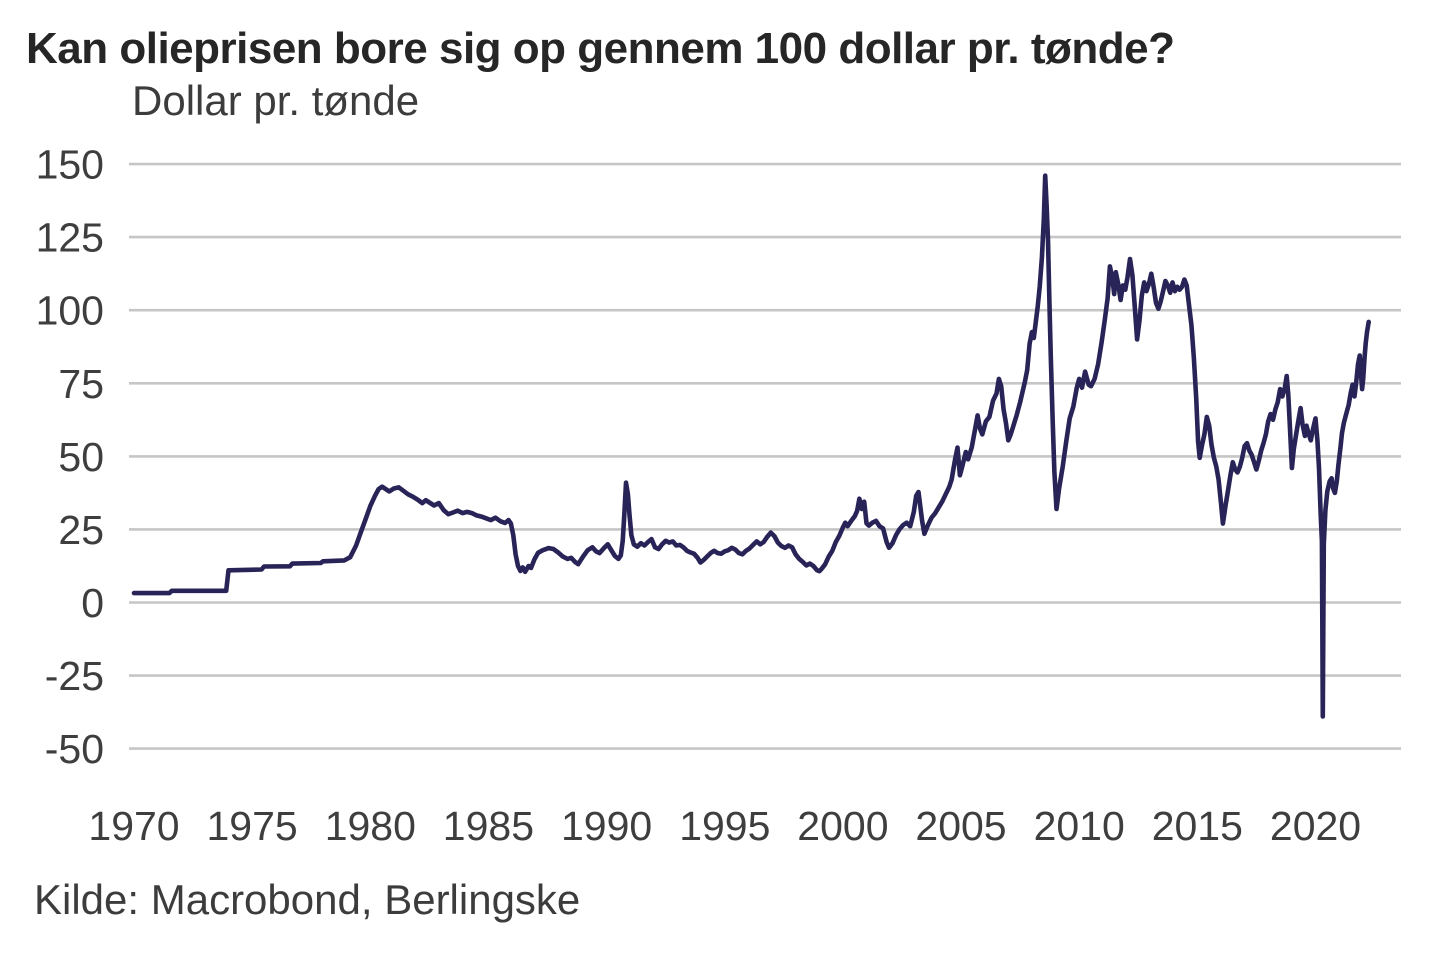  What do you see at coordinates (724, 826) in the screenshot?
I see `x-tick-label: 1995` at bounding box center [724, 826].